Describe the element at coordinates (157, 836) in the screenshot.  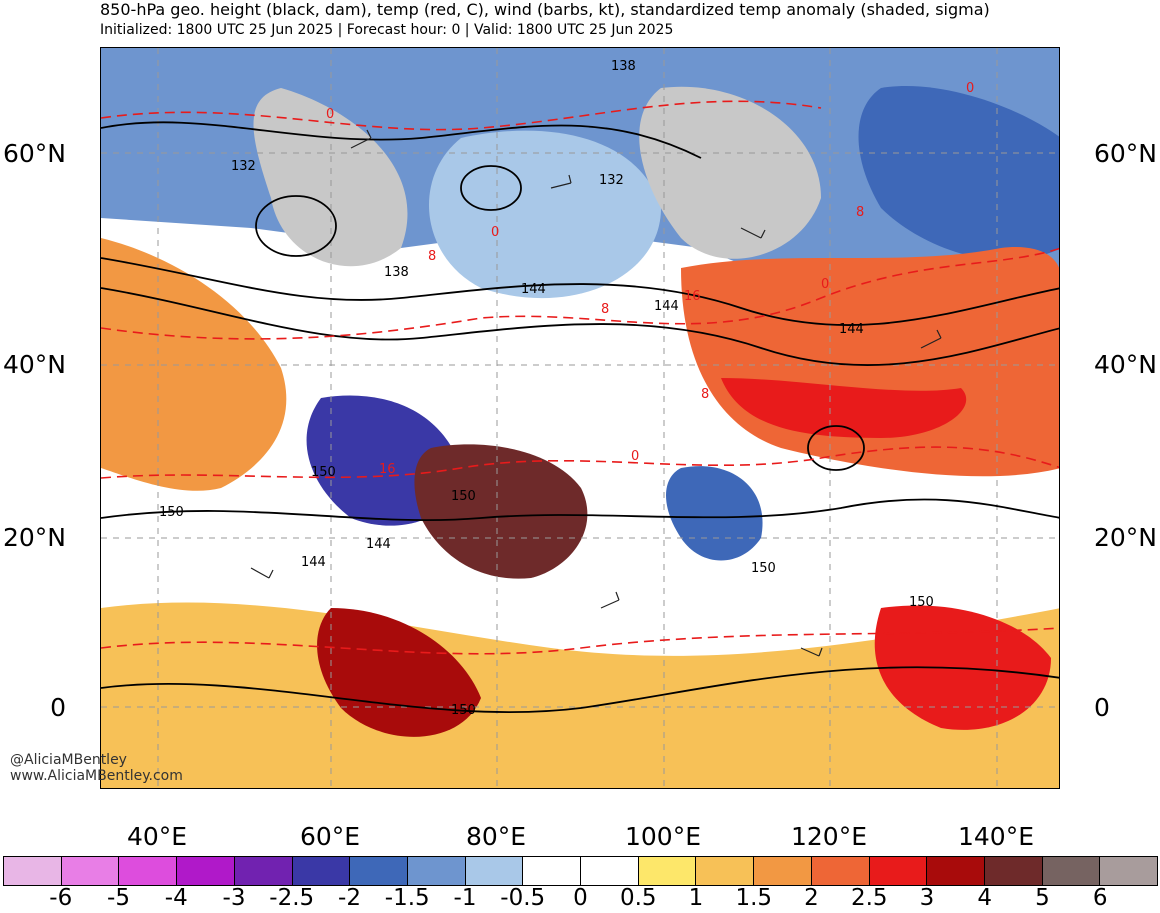
I see `lon-label: 40°E` at that location.